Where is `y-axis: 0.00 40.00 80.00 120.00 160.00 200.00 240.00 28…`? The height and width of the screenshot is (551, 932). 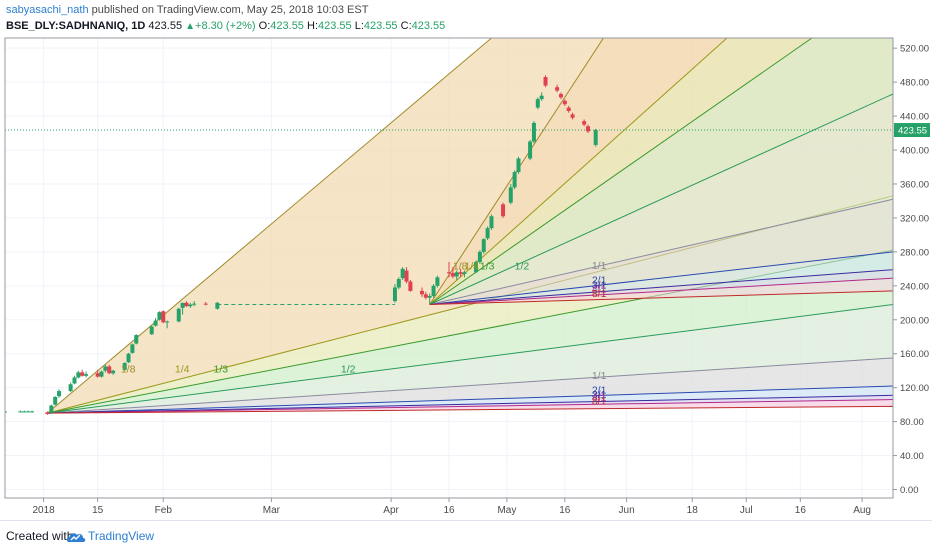
y-axis: 0.00 40.00 80.00 120.00 160.00 200.00 240.00 28… is located at coordinates (911, 270).